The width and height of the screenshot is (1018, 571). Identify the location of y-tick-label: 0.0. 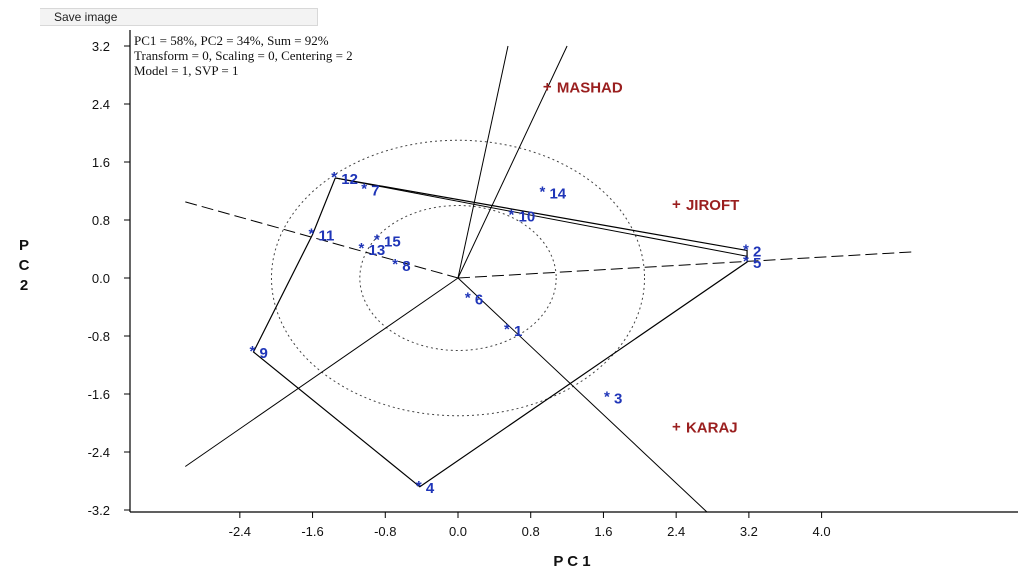
(101, 278).